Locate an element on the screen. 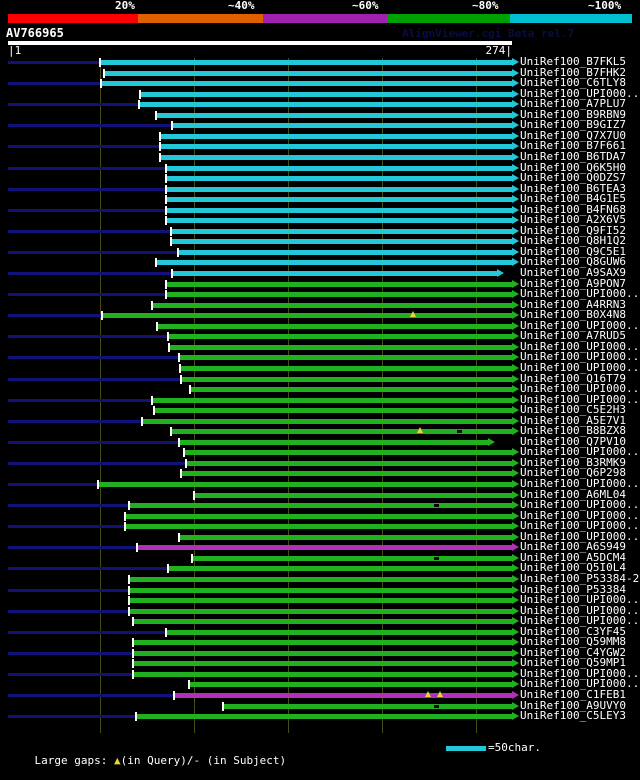 The image size is (640, 780). hit-accession-label: UniRef100_Q8H1Q2 is located at coordinates (573, 241).